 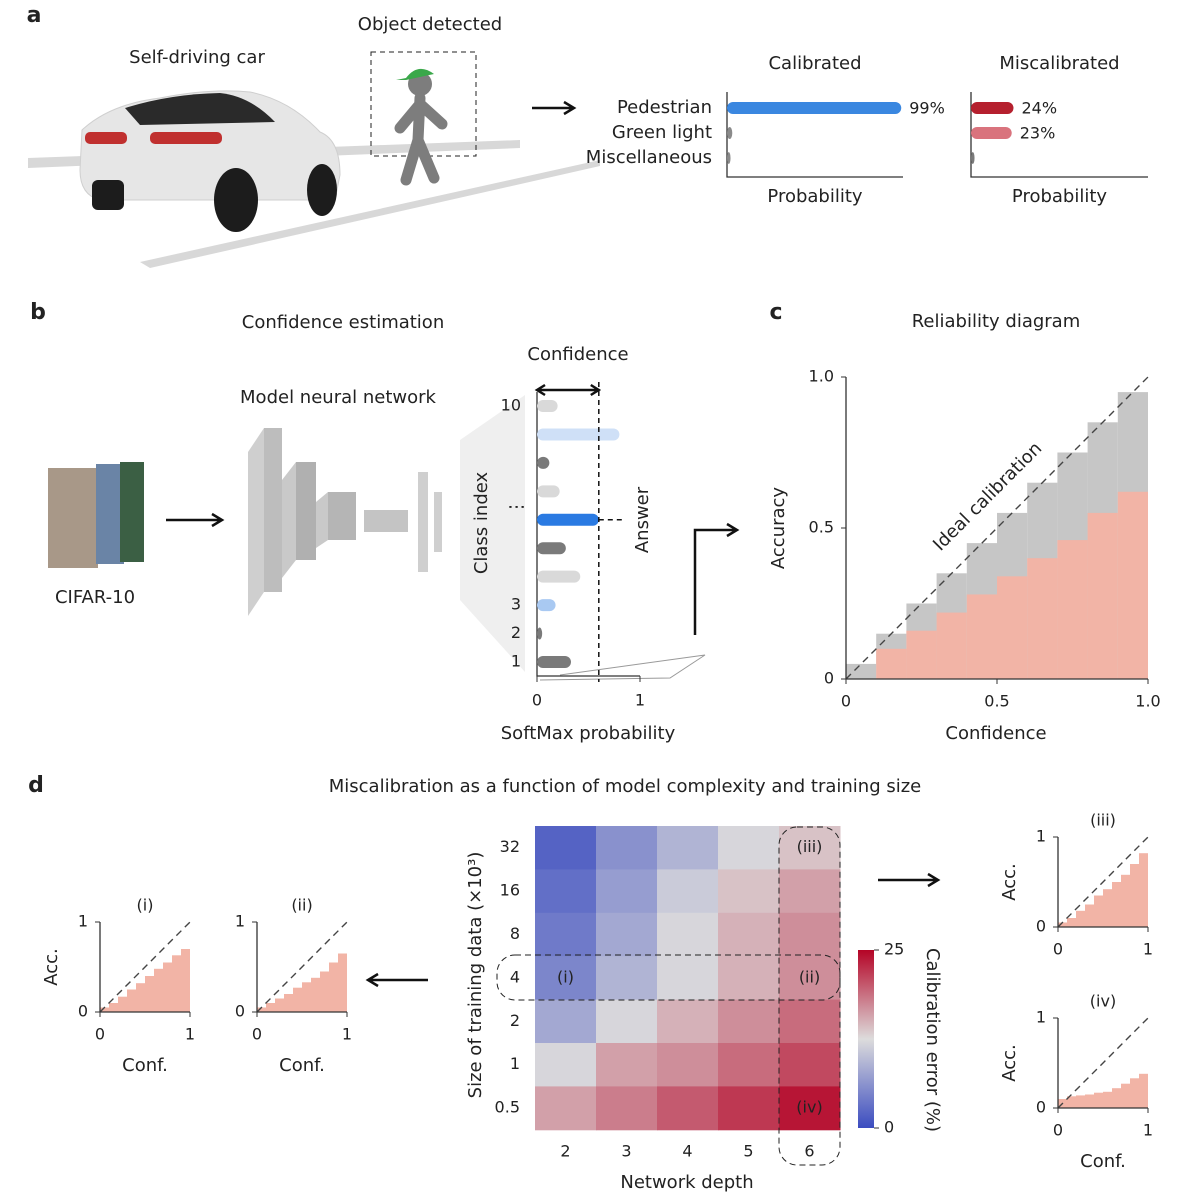 I want to click on body, so click(x=421, y=139).